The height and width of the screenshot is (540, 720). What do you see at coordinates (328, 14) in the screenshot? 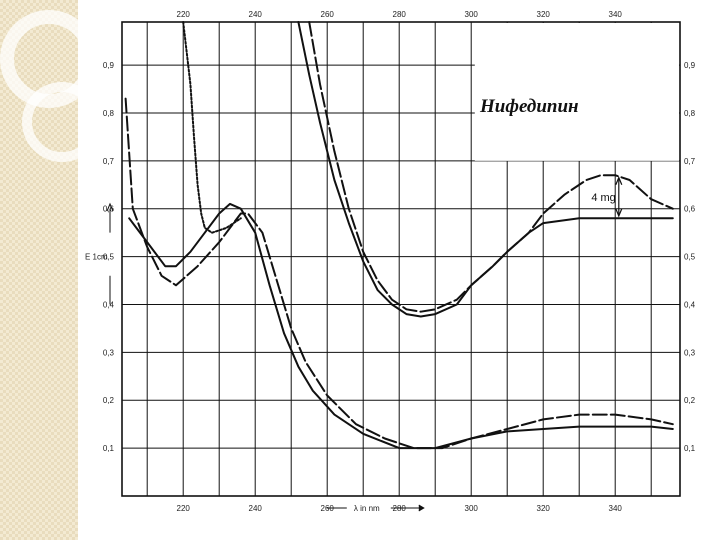
I see `x-tick-label-top: 260` at bounding box center [328, 14].